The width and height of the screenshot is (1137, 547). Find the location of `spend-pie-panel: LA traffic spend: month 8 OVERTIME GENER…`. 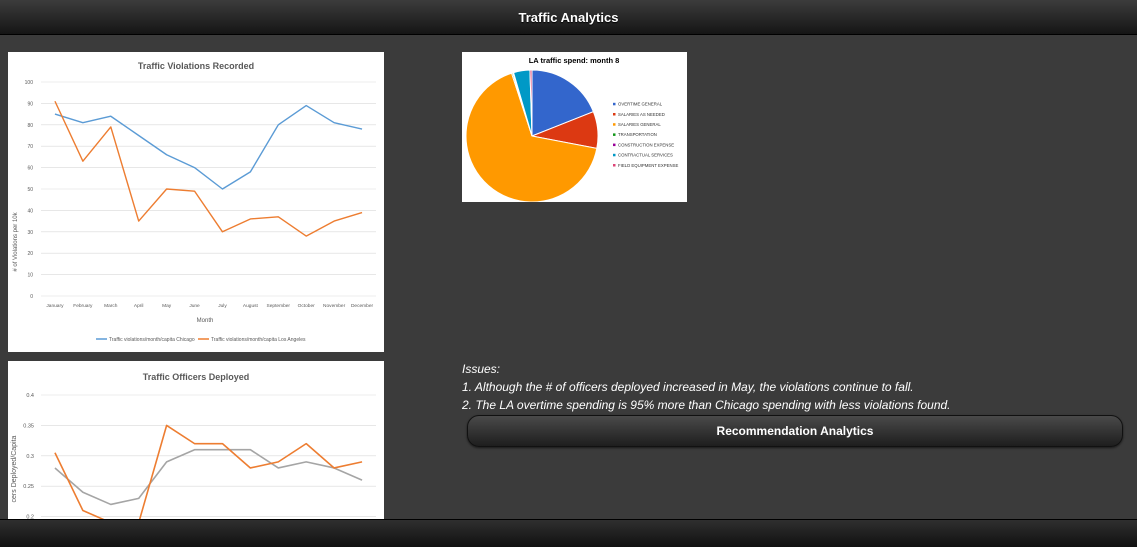

spend-pie-panel: LA traffic spend: month 8 OVERTIME GENER… is located at coordinates (574, 127).